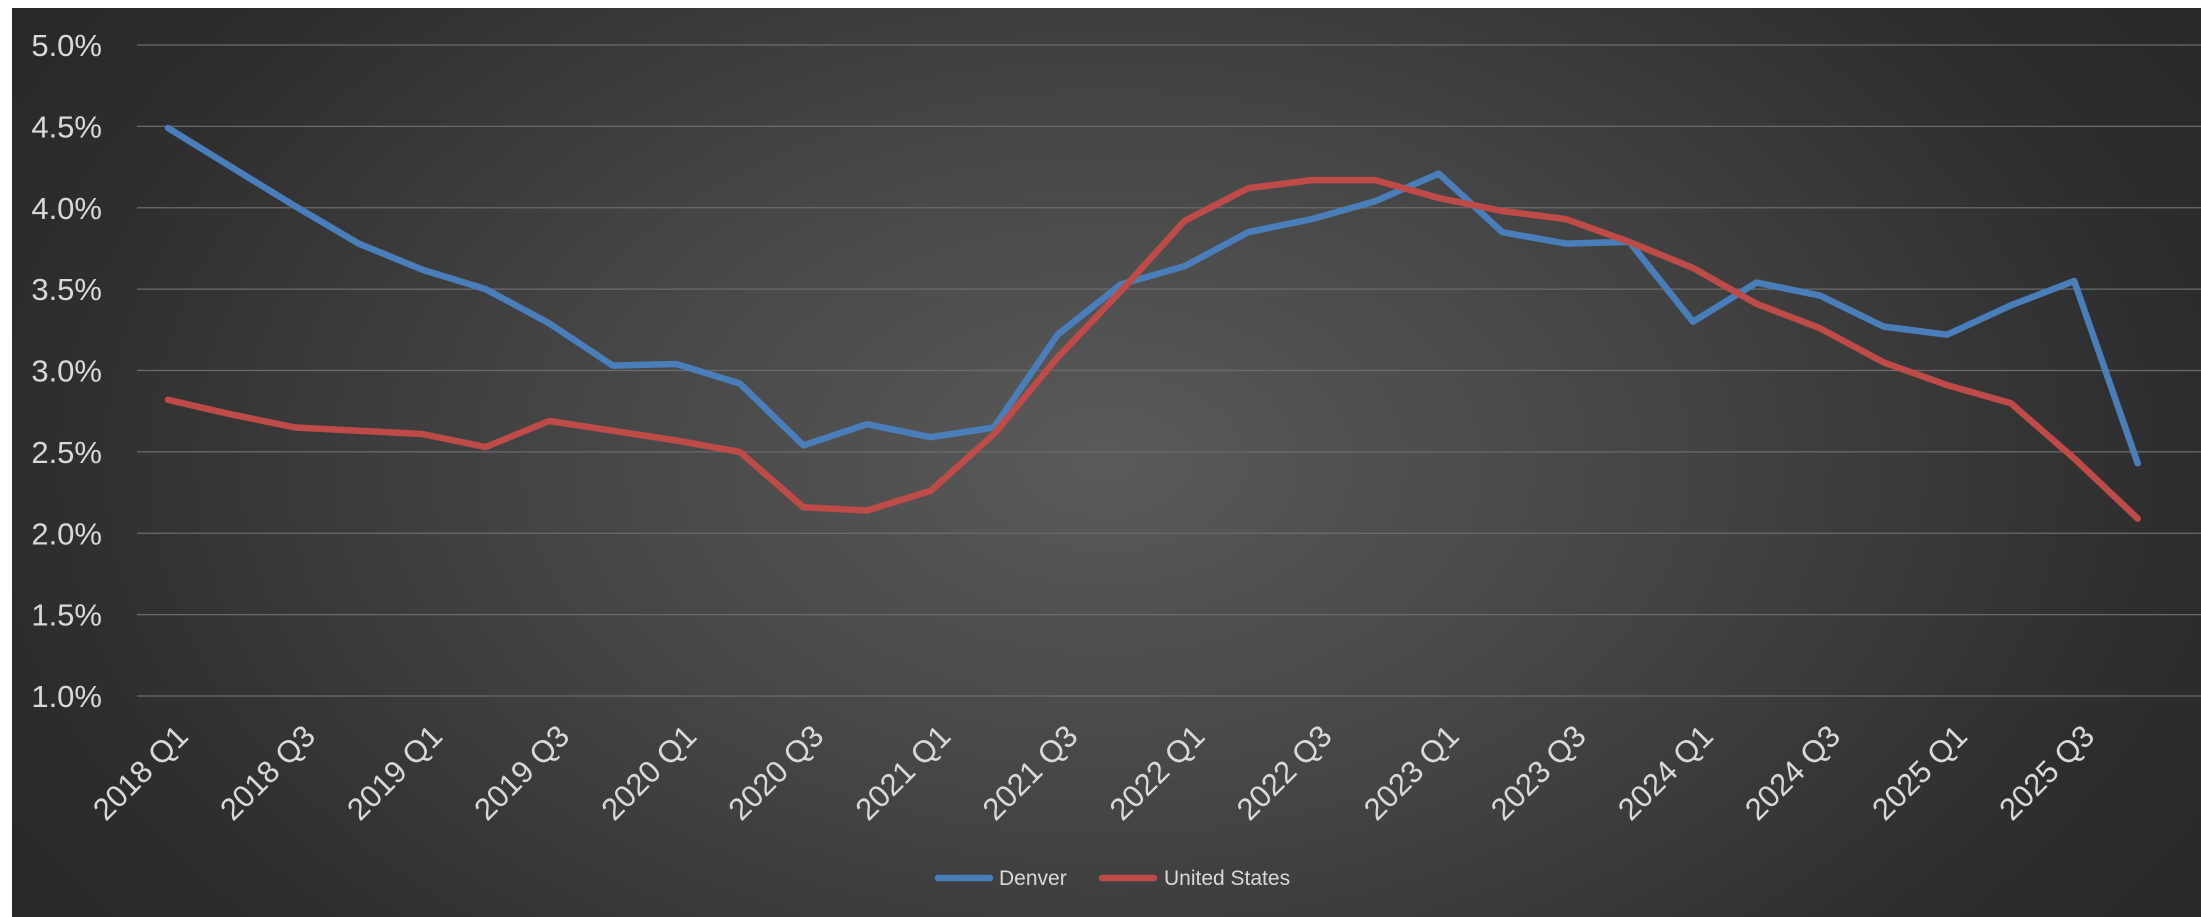 Image resolution: width=2201 pixels, height=917 pixels. What do you see at coordinates (1157, 772) in the screenshot?
I see `x-tick-label: 2022 Q1` at bounding box center [1157, 772].